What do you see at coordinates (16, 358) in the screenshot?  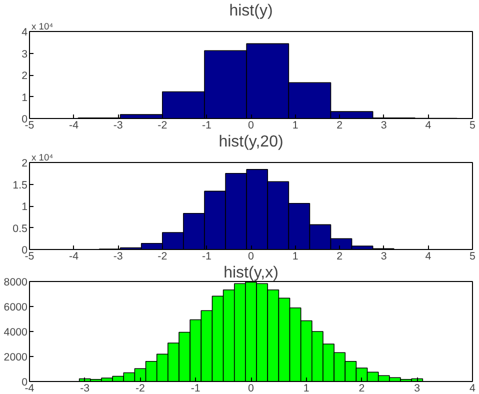 I see `y-tick-label: 2000` at bounding box center [16, 358].